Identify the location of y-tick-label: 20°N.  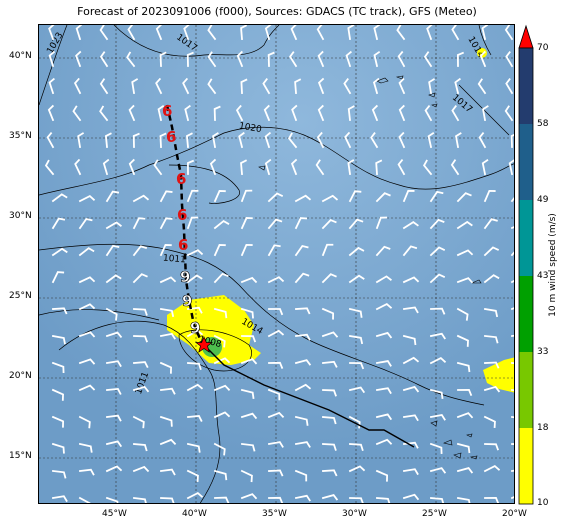
(20, 376).